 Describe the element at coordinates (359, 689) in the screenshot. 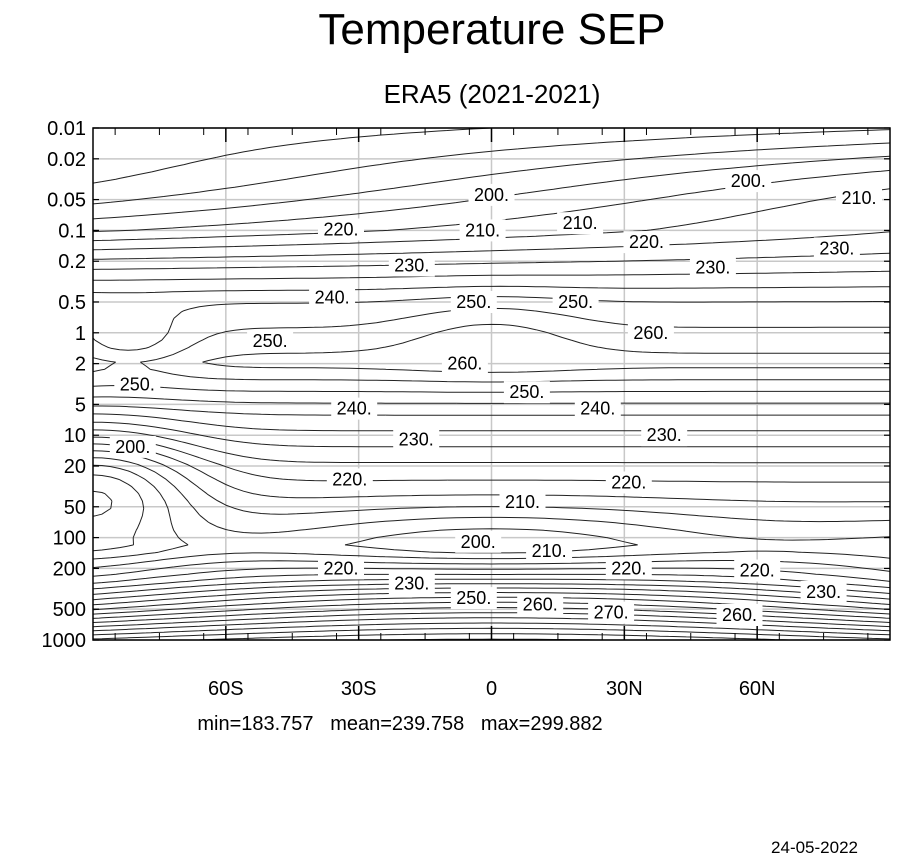

I see `x-tick-label: 30S` at that location.